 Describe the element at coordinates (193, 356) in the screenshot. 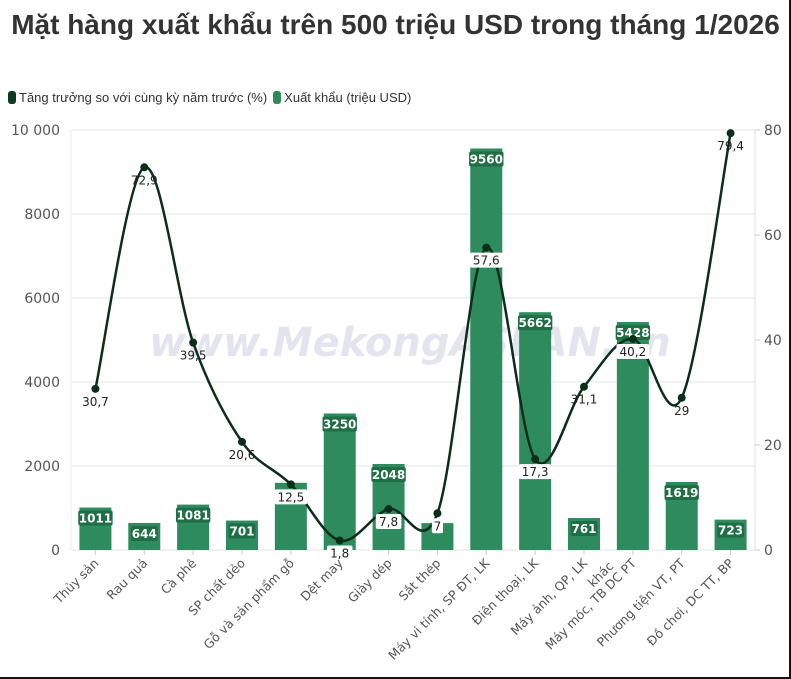

I see `line-value-label: 39,5` at that location.